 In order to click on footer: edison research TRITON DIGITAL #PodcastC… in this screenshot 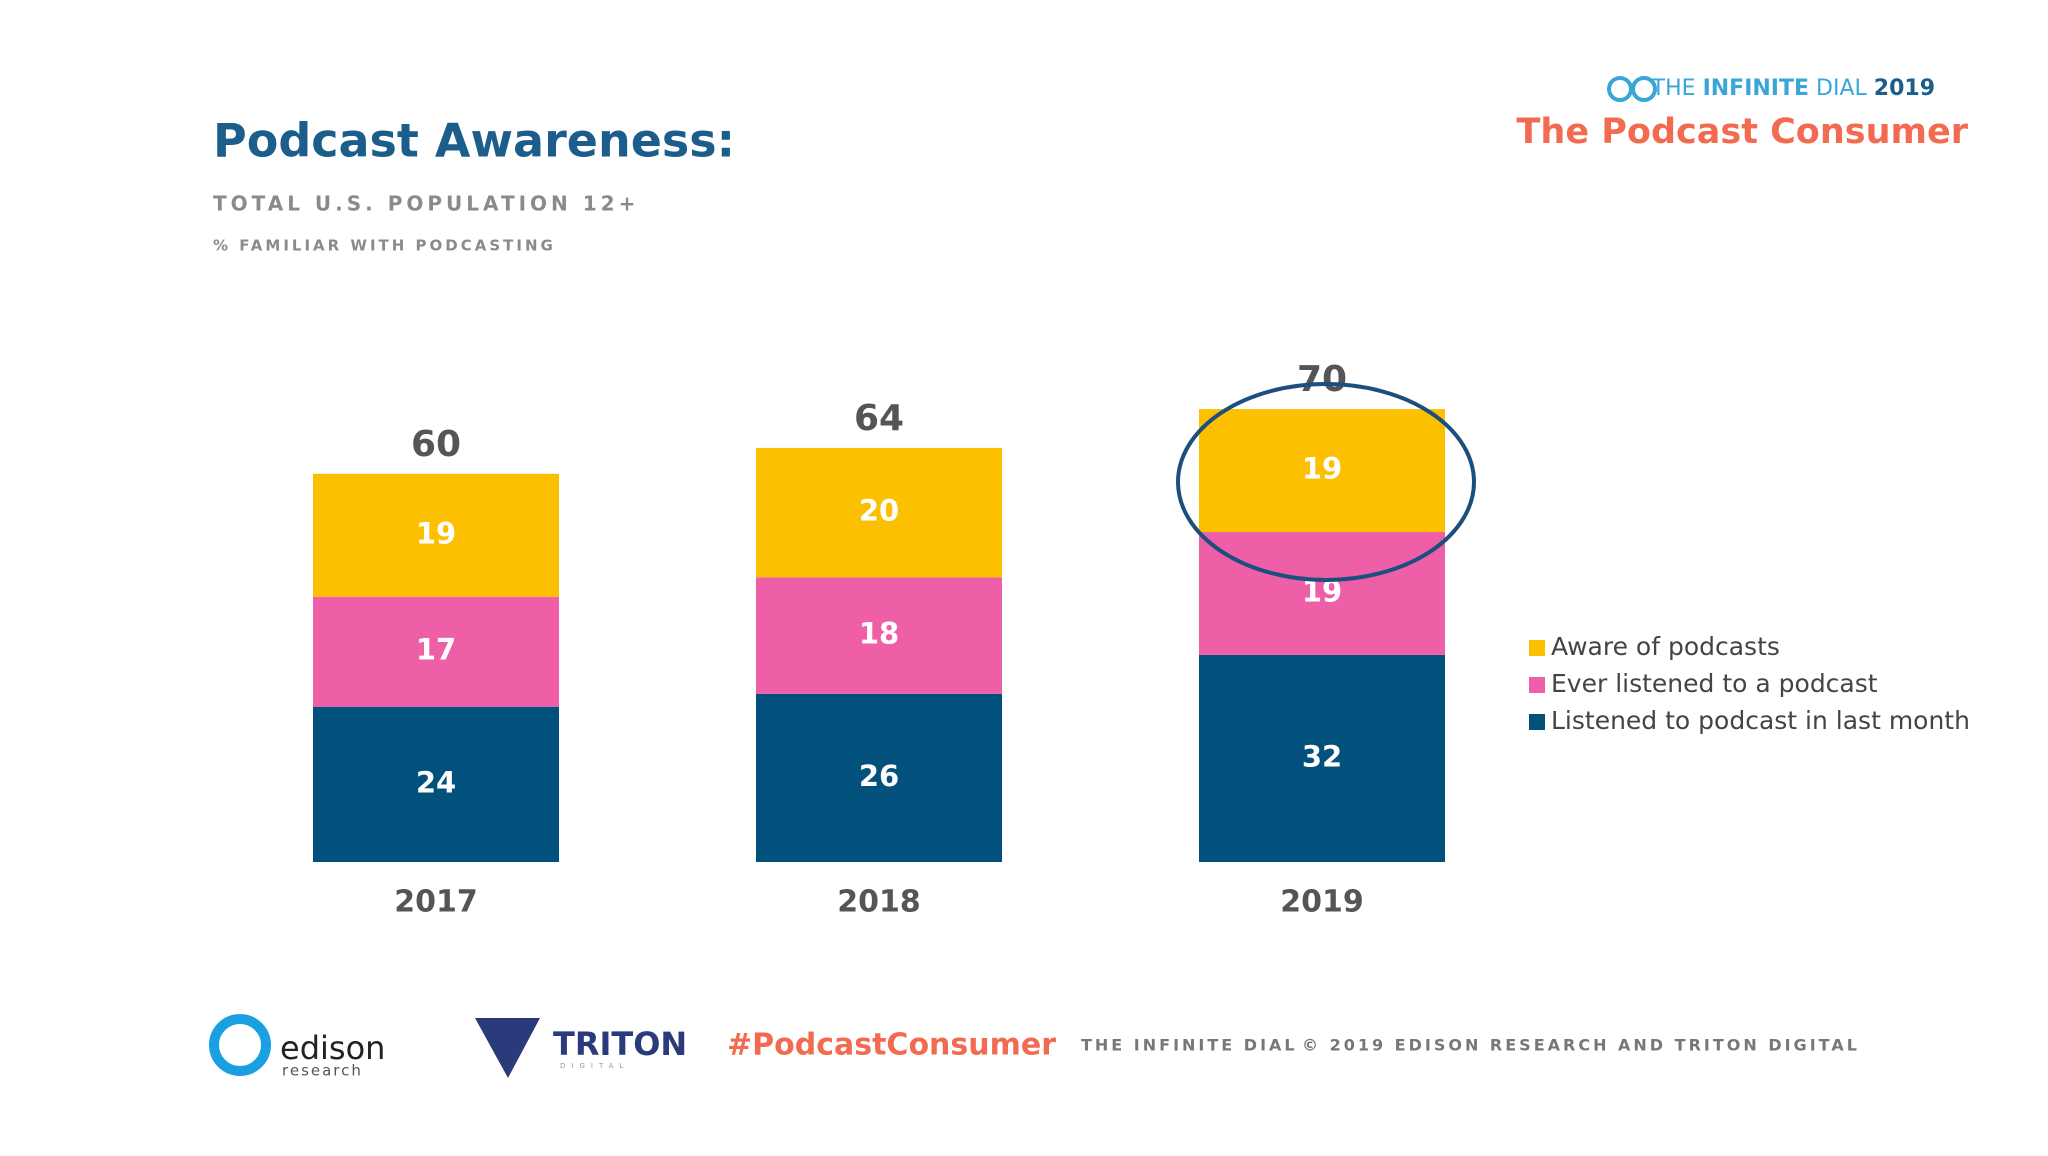, I will do `click(1034, 1047)`.